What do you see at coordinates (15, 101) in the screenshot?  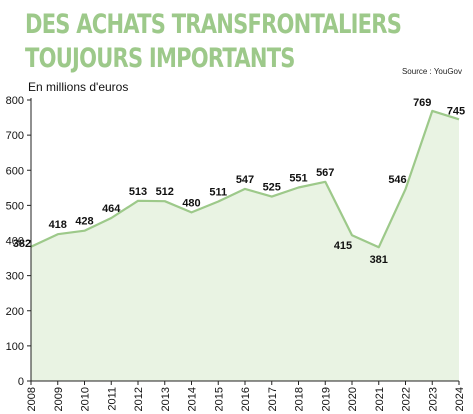 I see `y-tick-label: 800` at bounding box center [15, 101].